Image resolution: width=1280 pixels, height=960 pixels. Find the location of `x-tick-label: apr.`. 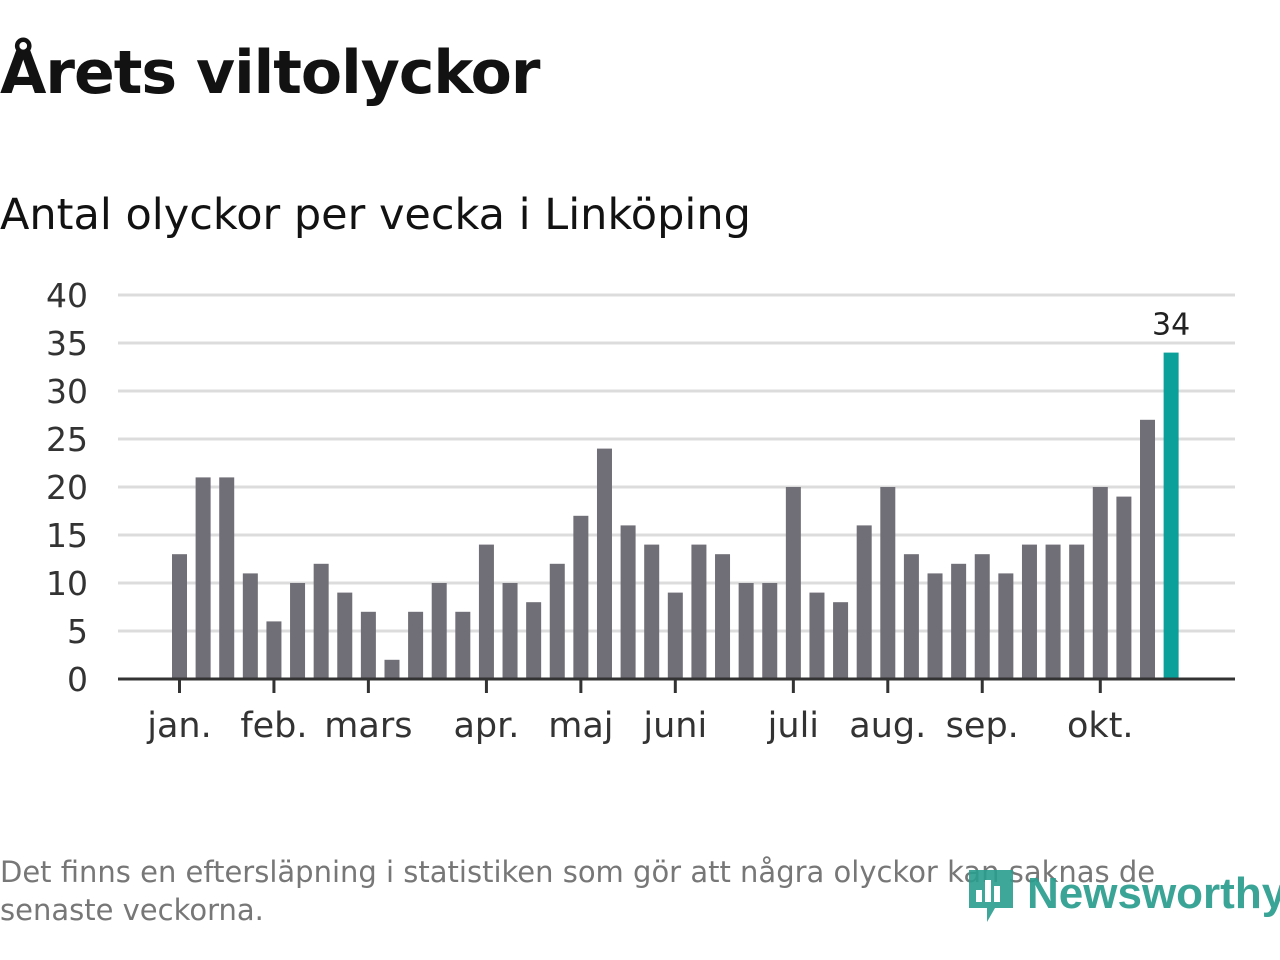

x-tick-label: apr. is located at coordinates (486, 726).